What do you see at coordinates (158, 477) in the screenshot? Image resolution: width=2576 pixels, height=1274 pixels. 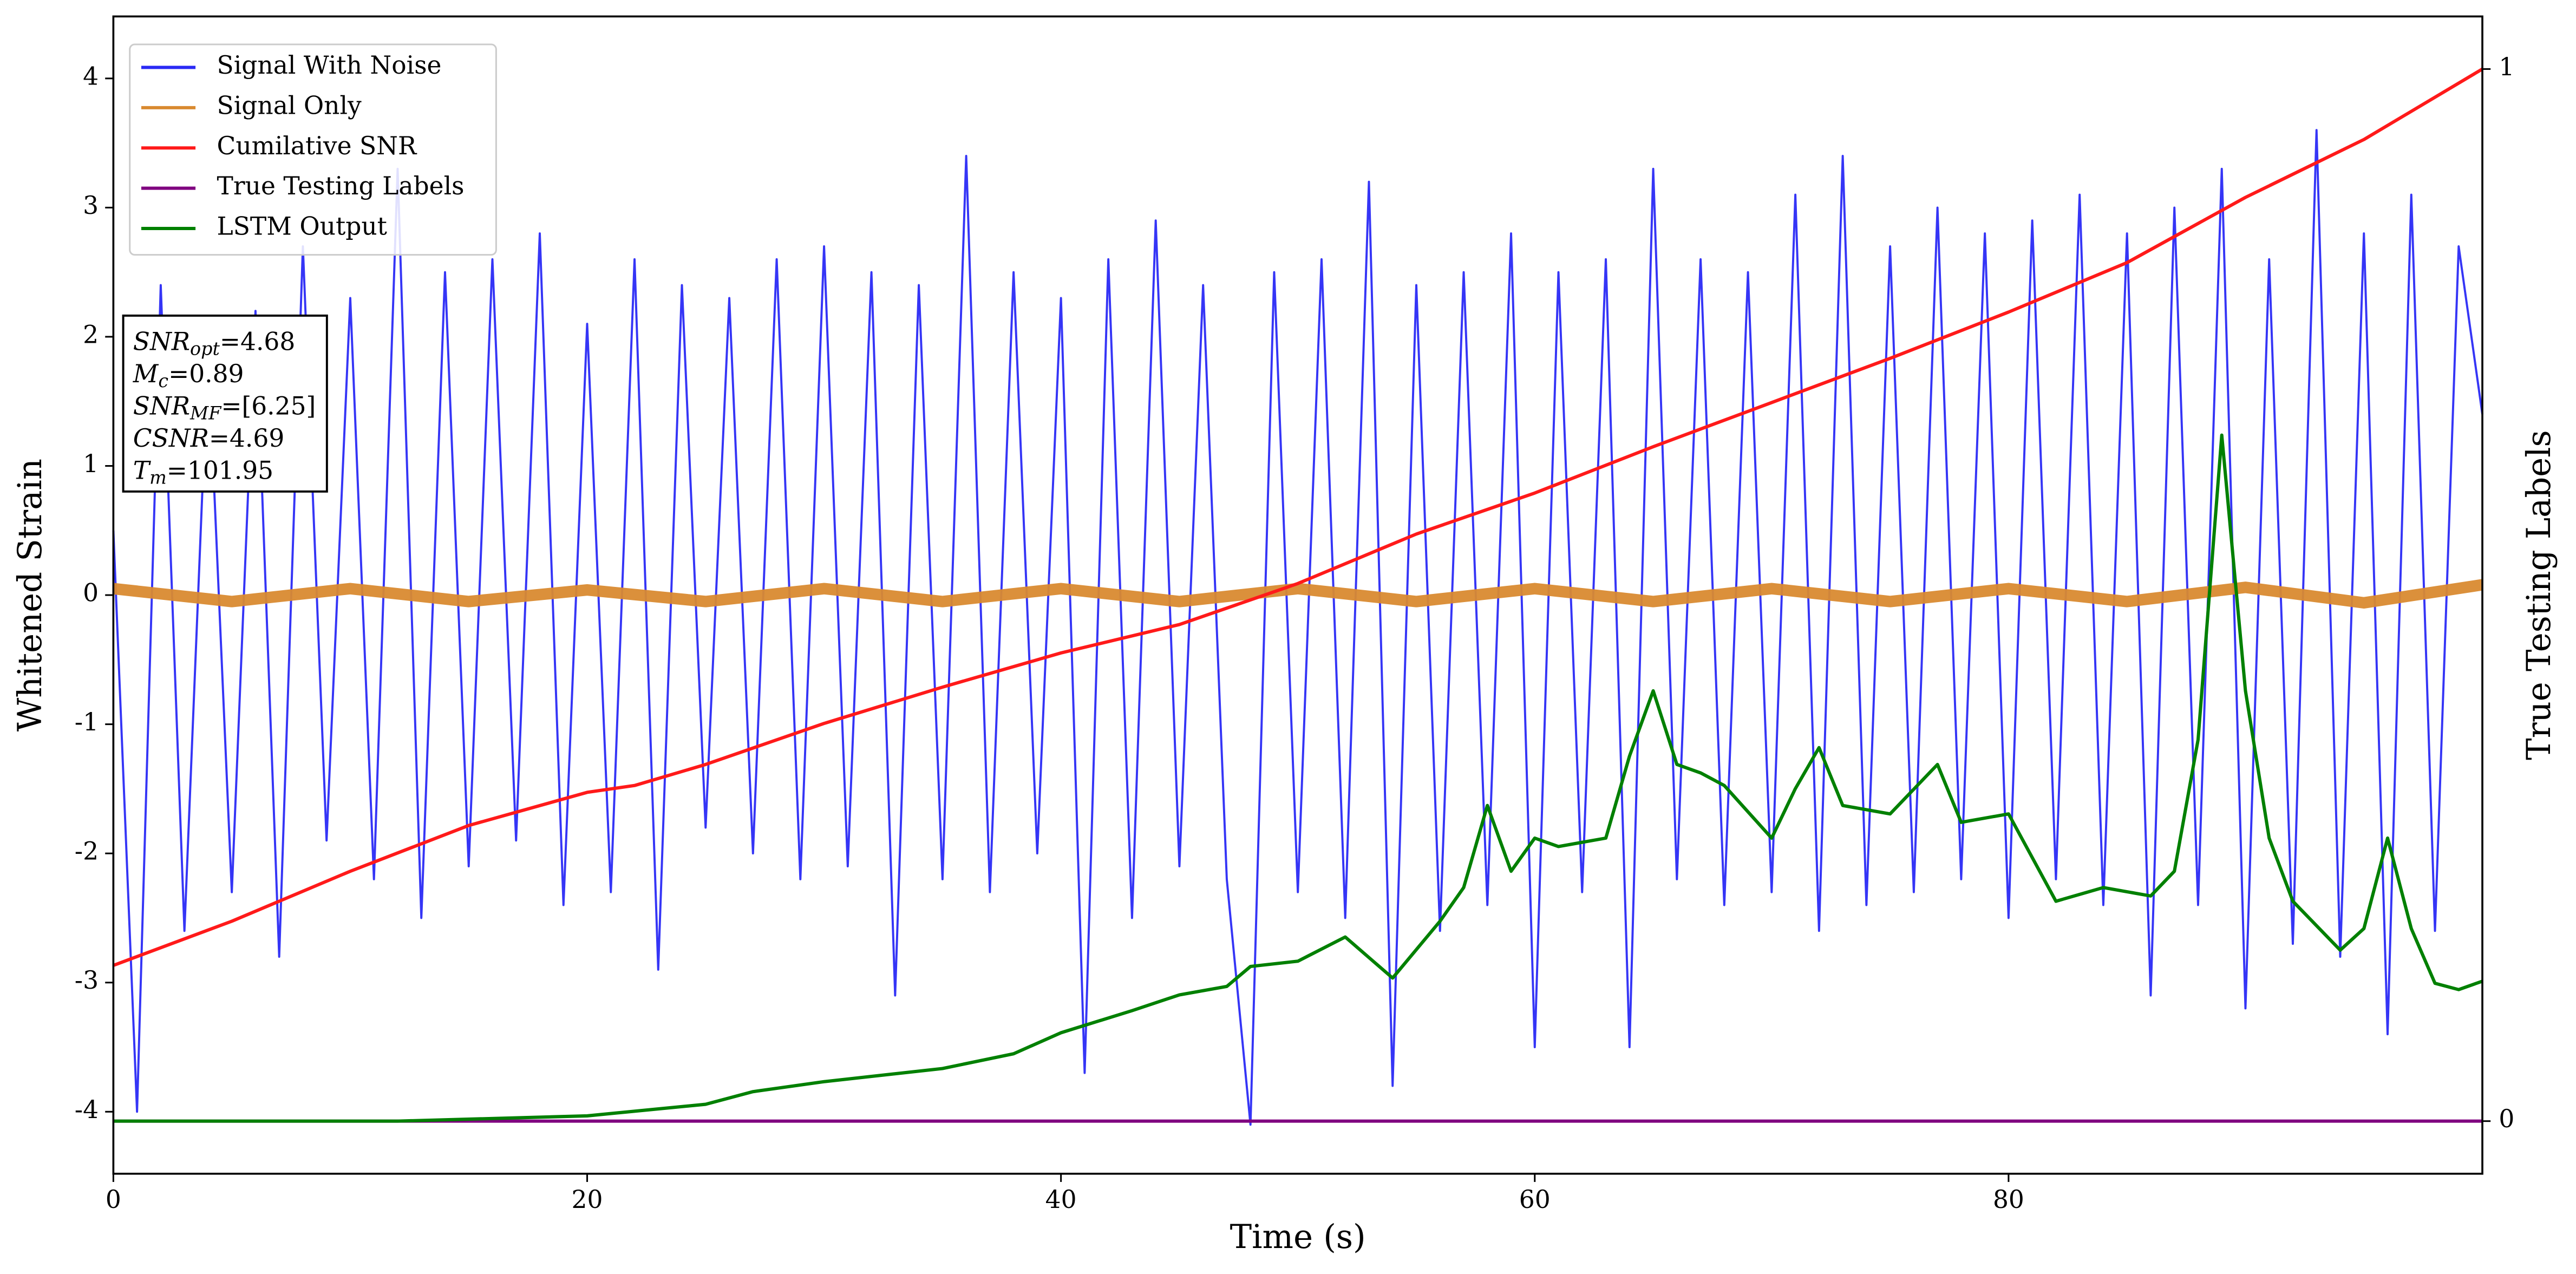 I see `annotation-subscript: m` at bounding box center [158, 477].